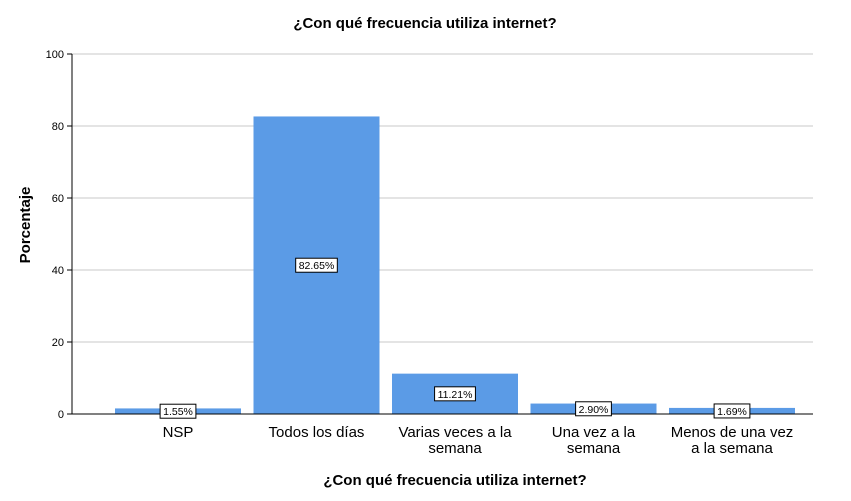  I want to click on x-category-label: Varias veces a la semana, so click(455, 440).